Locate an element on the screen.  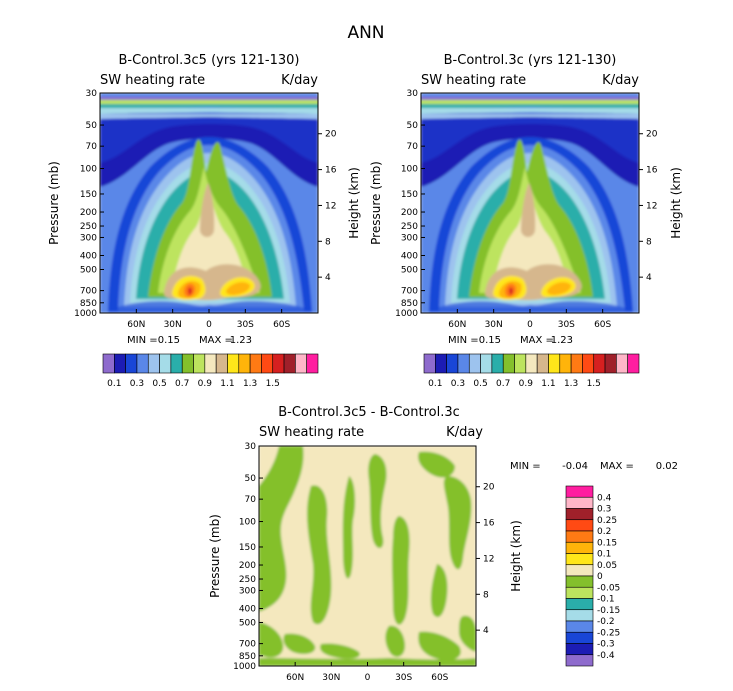
colorbar-label: -0.05 is located at coordinates (608, 588).